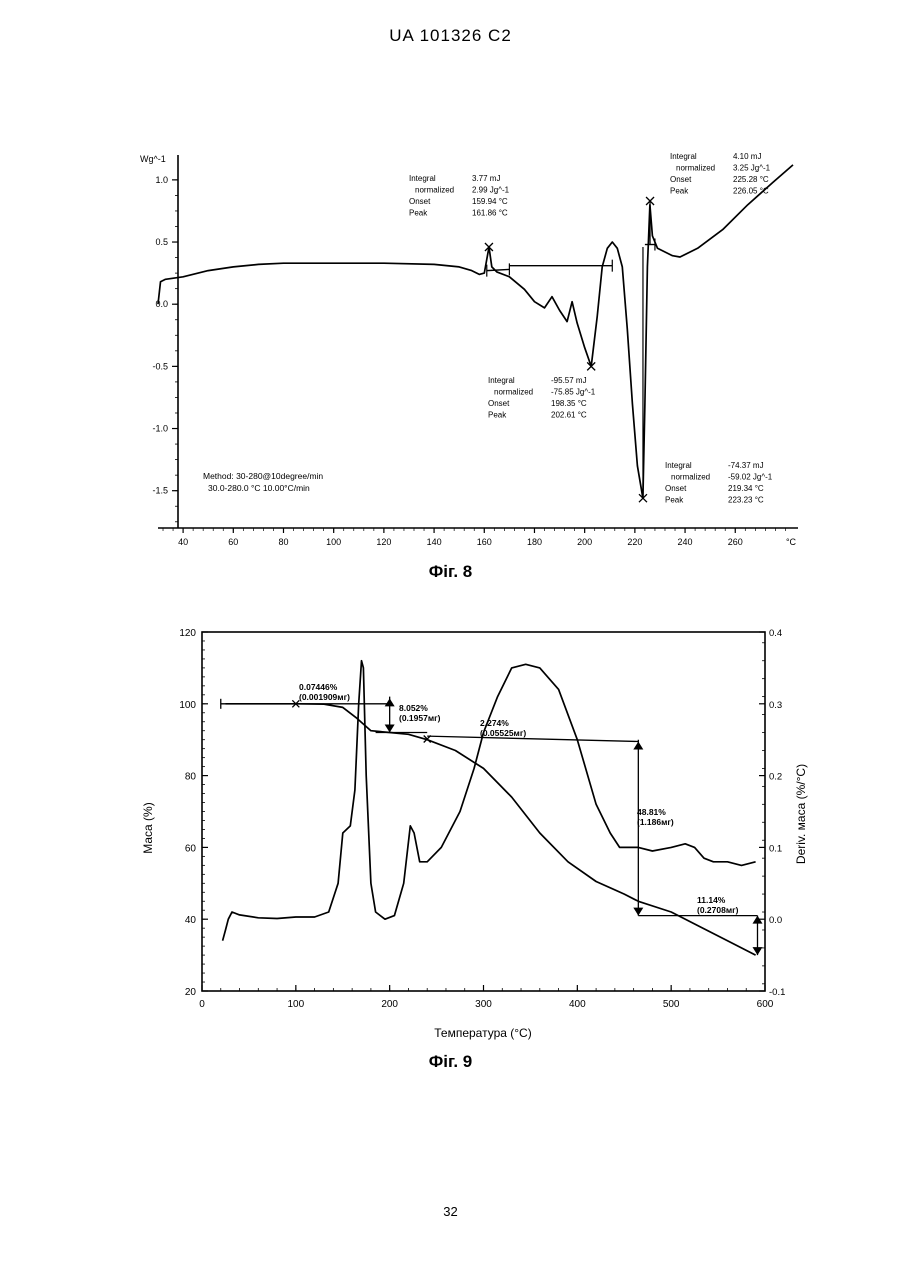  Describe the element at coordinates (498, 269) in the screenshot. I see `integration-baseline` at that location.